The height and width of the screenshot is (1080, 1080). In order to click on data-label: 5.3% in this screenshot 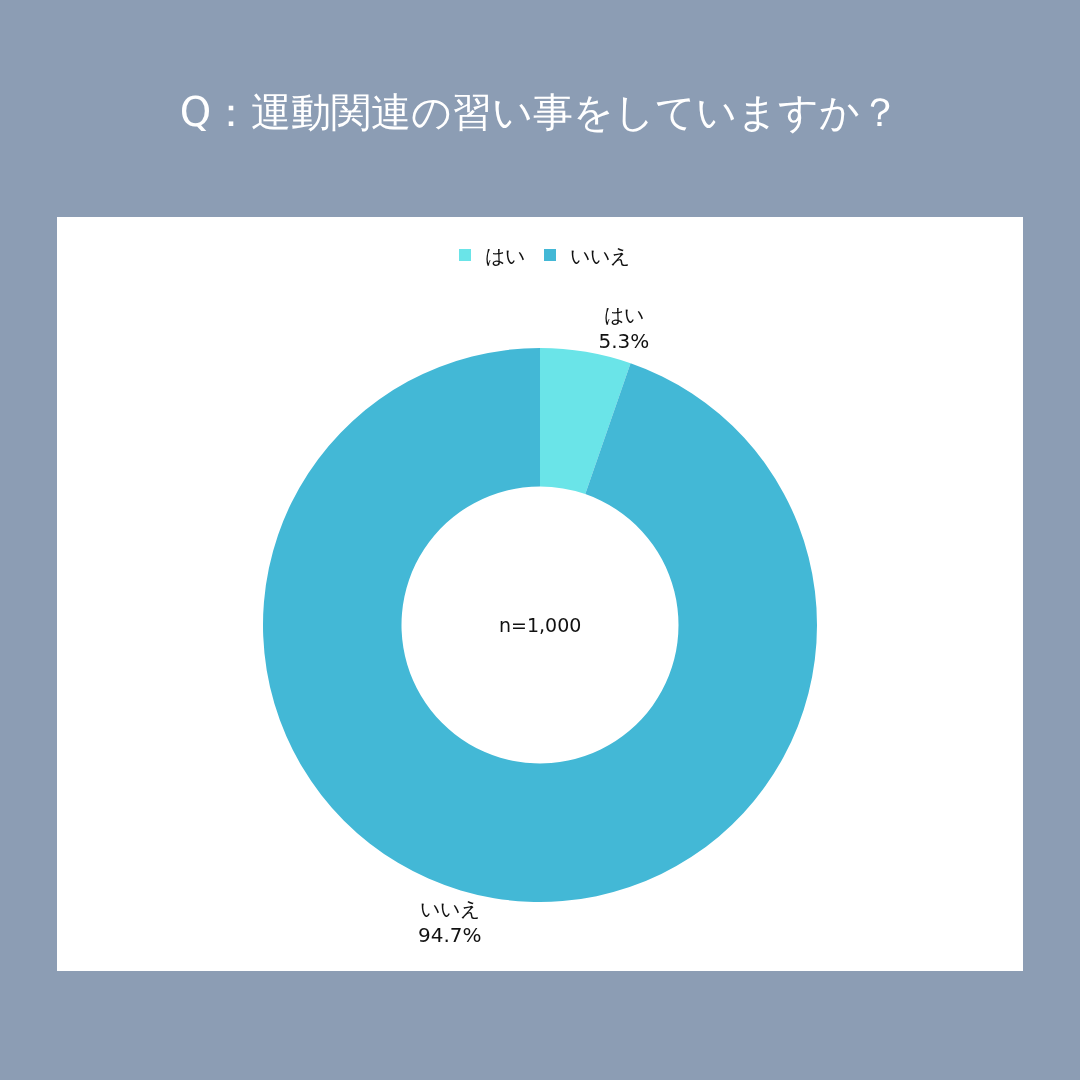, I will do `click(624, 340)`.